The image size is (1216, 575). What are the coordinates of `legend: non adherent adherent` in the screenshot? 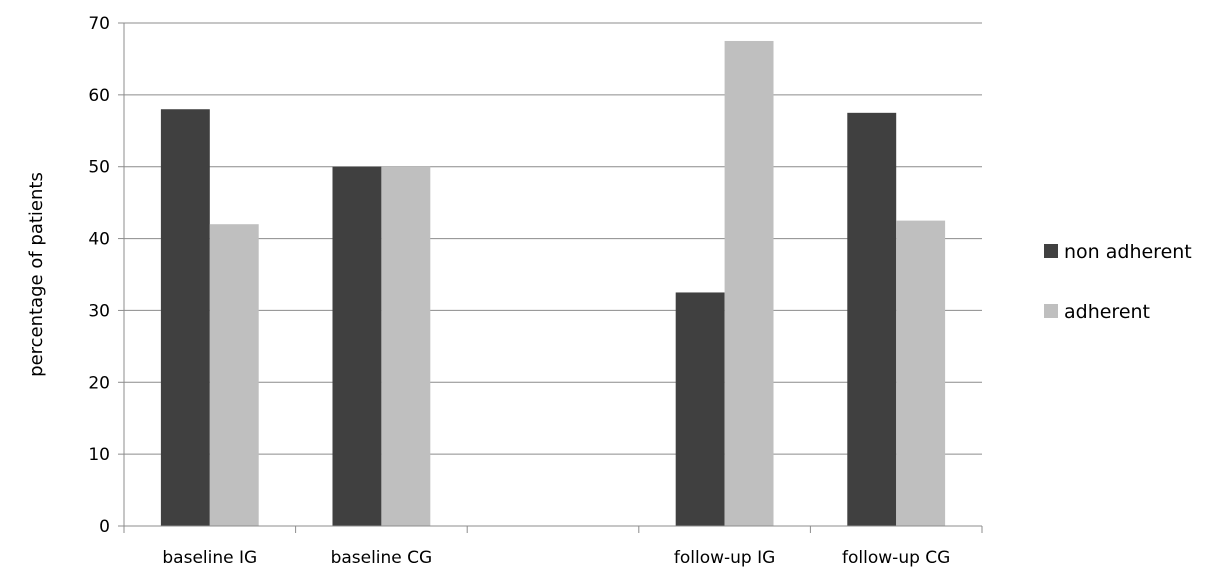 It's located at (1118, 282).